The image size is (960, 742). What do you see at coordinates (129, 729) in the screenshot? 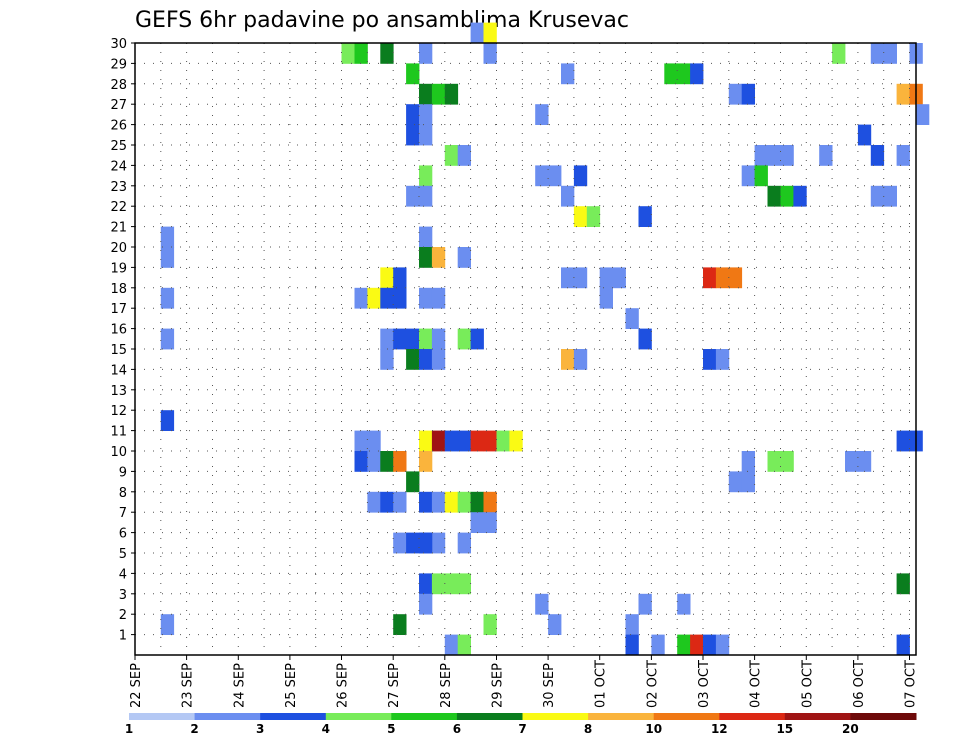
I see `colorbar-label: 1` at bounding box center [129, 729].